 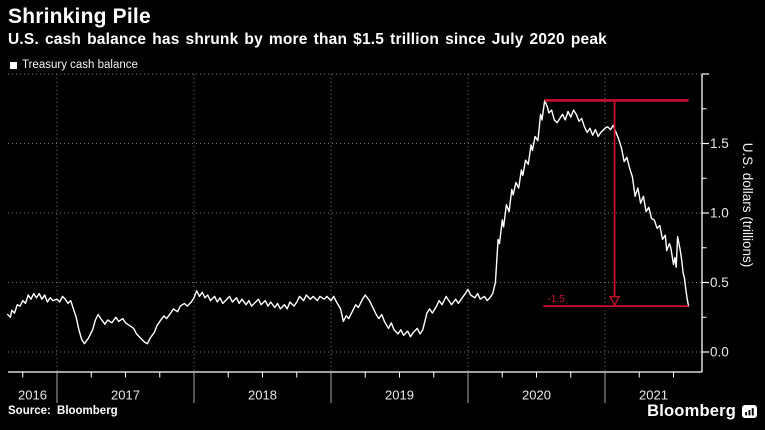 I want to click on y-tick-label: 1.5, so click(x=719, y=143).